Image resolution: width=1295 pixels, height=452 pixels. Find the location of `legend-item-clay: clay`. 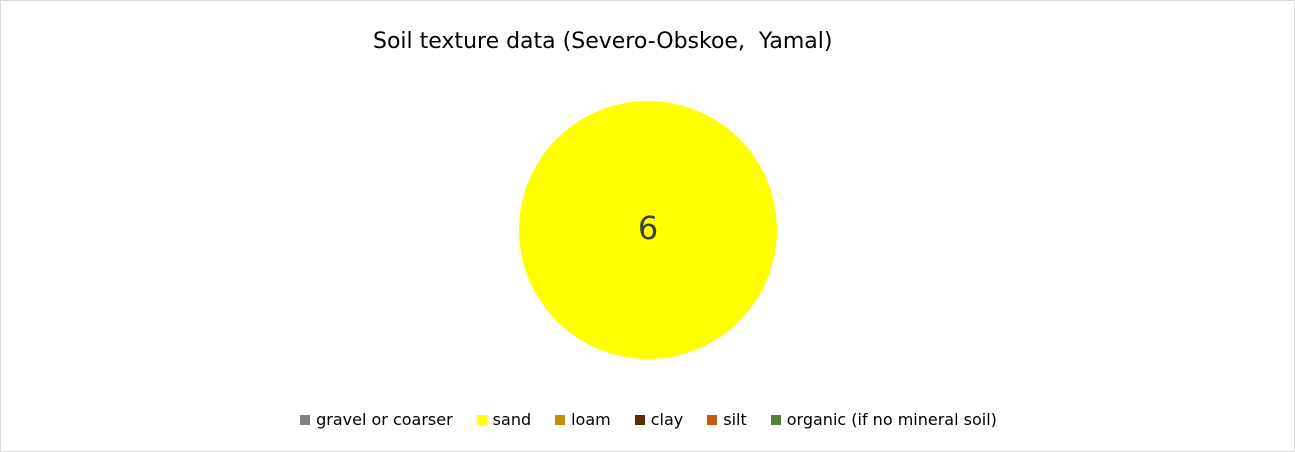

legend-item-clay: clay is located at coordinates (659, 419).